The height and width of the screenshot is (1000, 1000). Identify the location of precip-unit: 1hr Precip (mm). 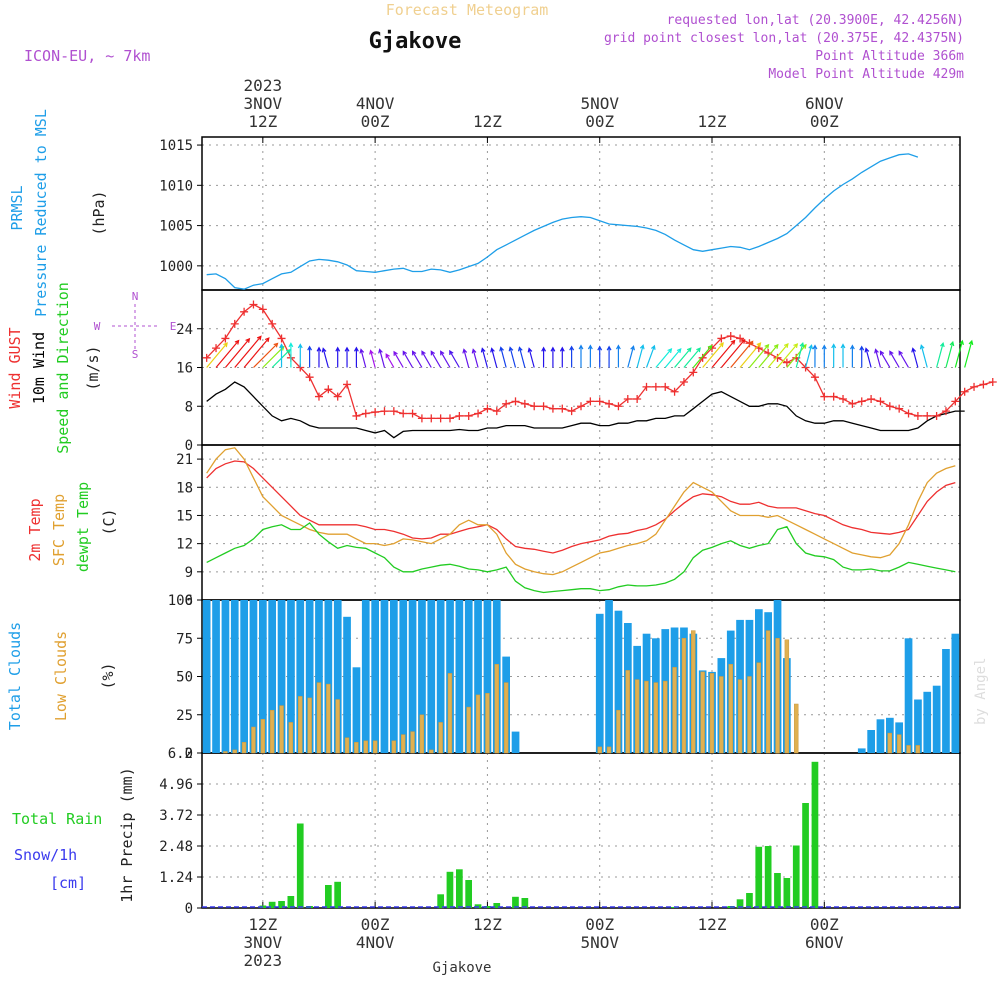
(127, 834).